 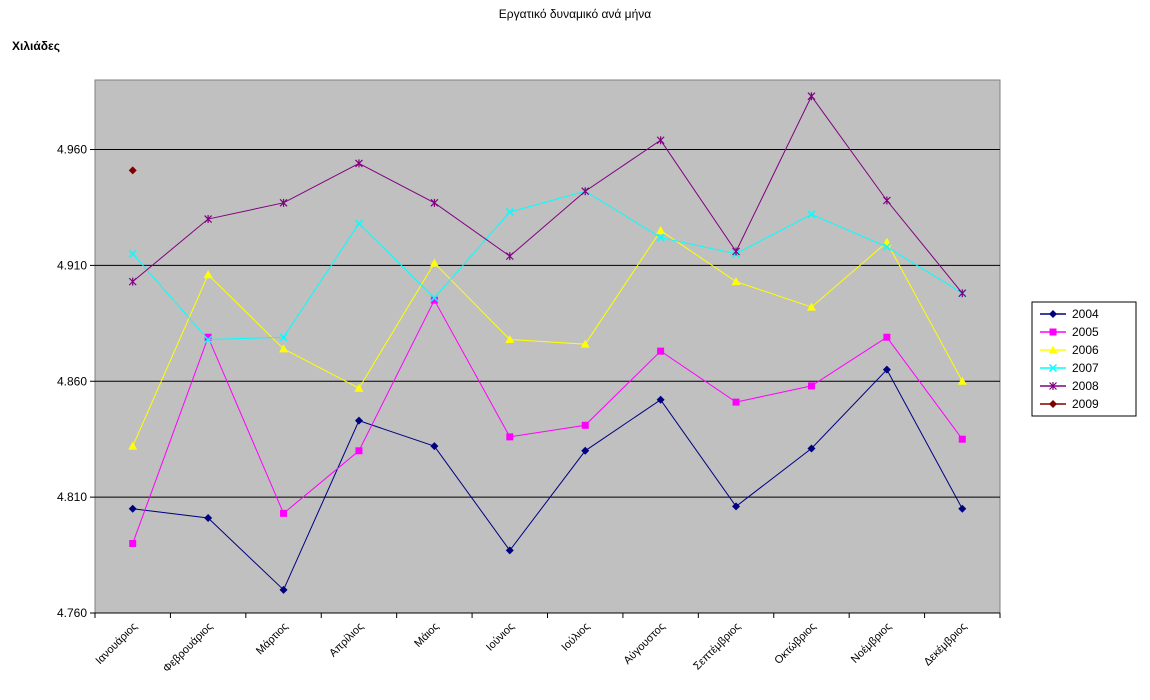 What do you see at coordinates (1069, 350) in the screenshot?
I see `legend-item: 2006` at bounding box center [1069, 350].